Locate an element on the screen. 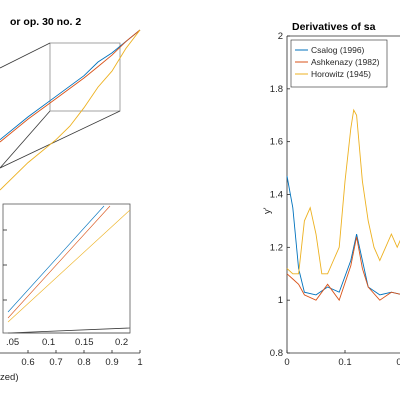 The width and height of the screenshot is (400, 400). zoom-connector-diagonal is located at coordinates (60, 139).